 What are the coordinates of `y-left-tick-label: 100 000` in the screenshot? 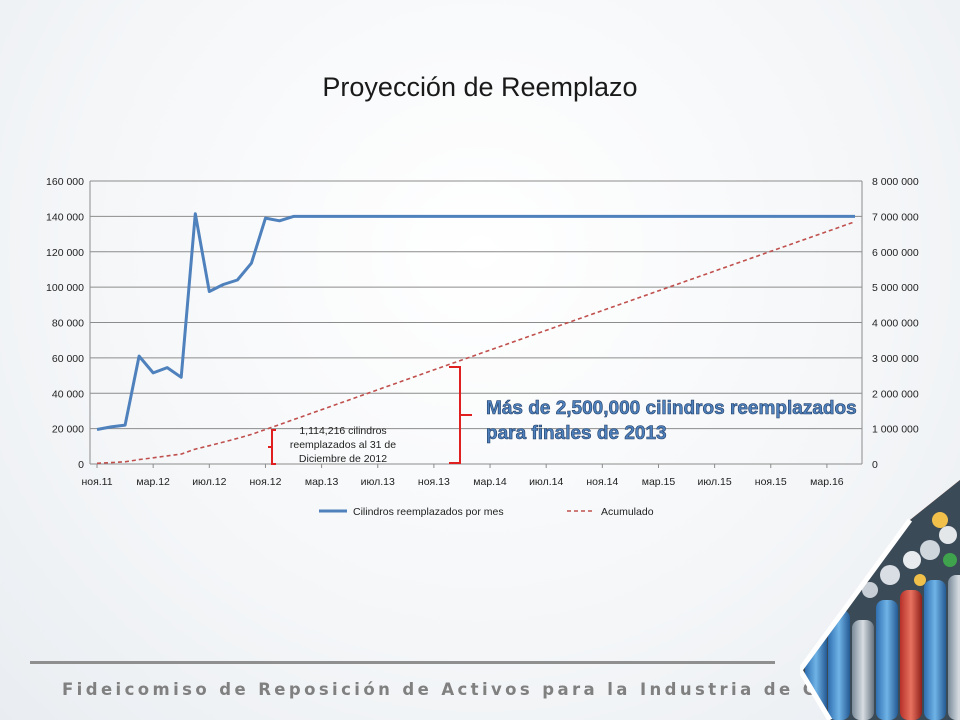 It's located at (65, 288).